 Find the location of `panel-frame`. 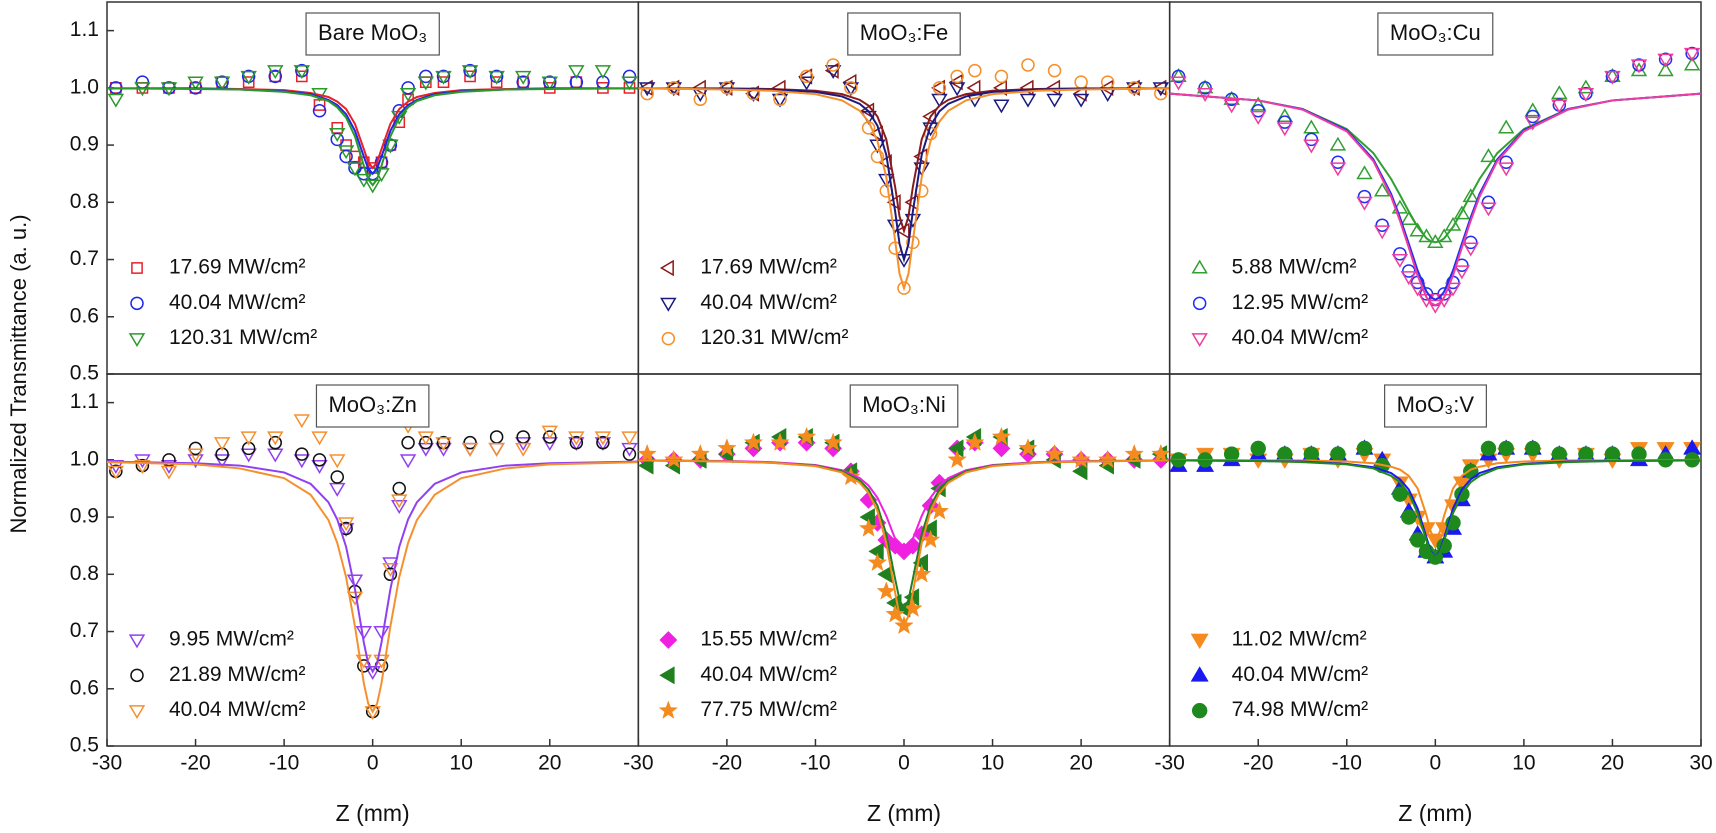

panel-frame is located at coordinates (373, 560).